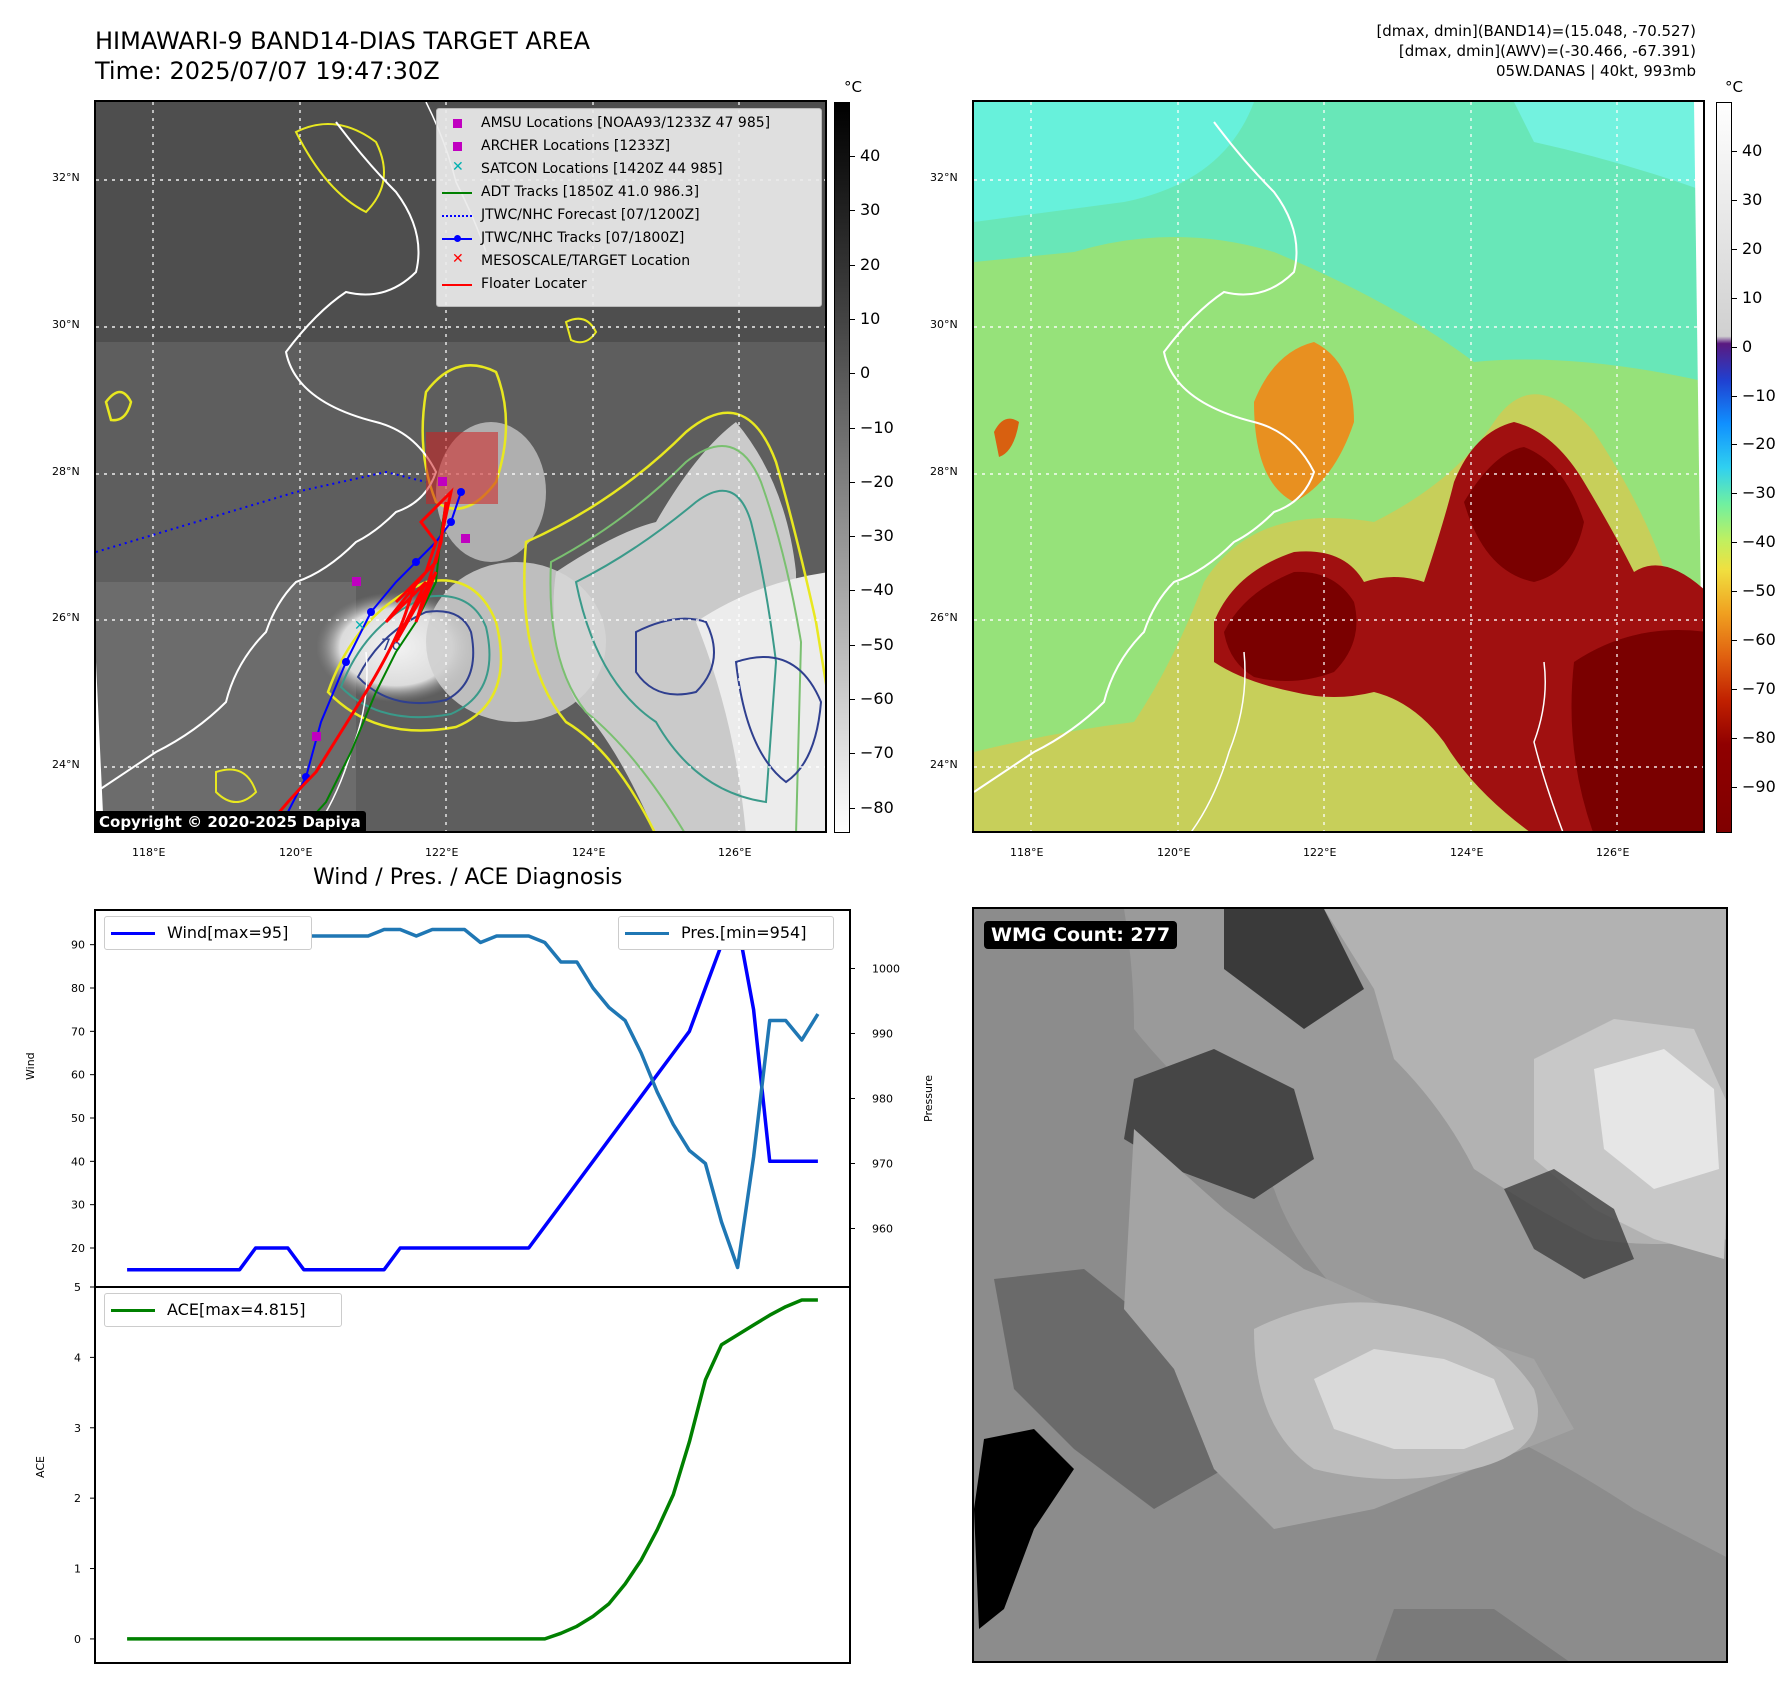 This screenshot has height=1690, width=1788. What do you see at coordinates (877, 698) in the screenshot?
I see `colorbar-tick-label: −60` at bounding box center [877, 698].